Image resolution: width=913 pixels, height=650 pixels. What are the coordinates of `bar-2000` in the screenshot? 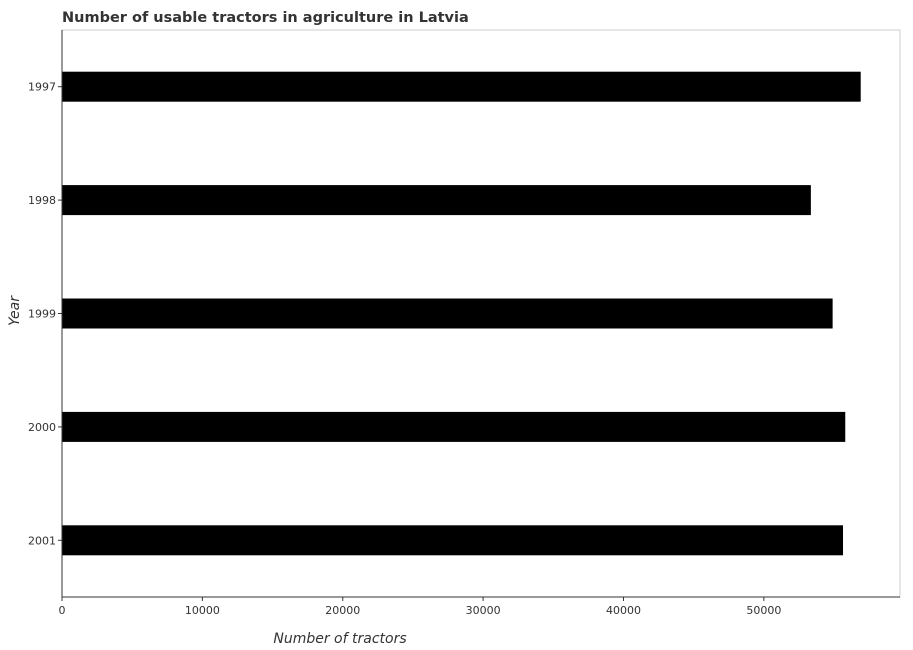 It's located at (454, 426).